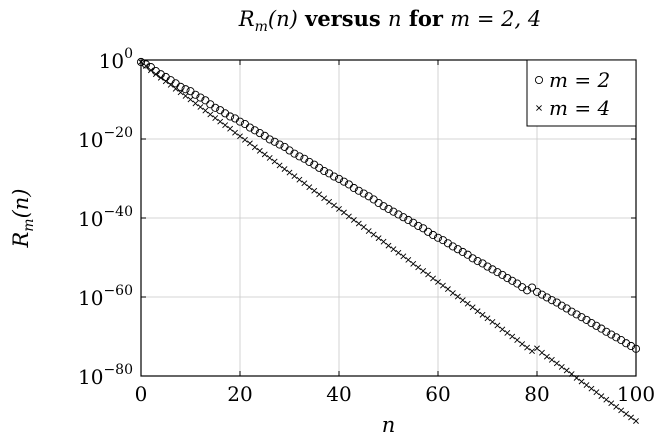 This screenshot has width=655, height=443. I want to click on x-tick-label: 60, so click(437, 394).